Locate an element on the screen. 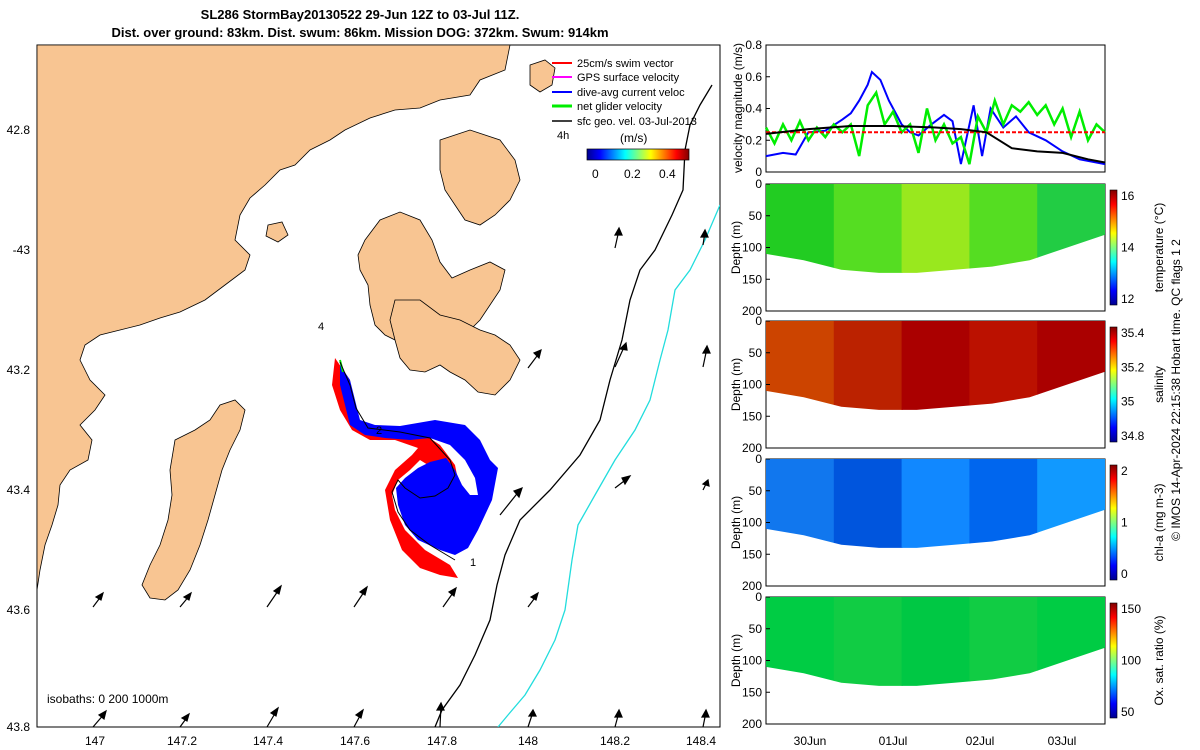 This screenshot has width=1200, height=750. heatmap-ytick-3-4: 200 is located at coordinates (752, 724).